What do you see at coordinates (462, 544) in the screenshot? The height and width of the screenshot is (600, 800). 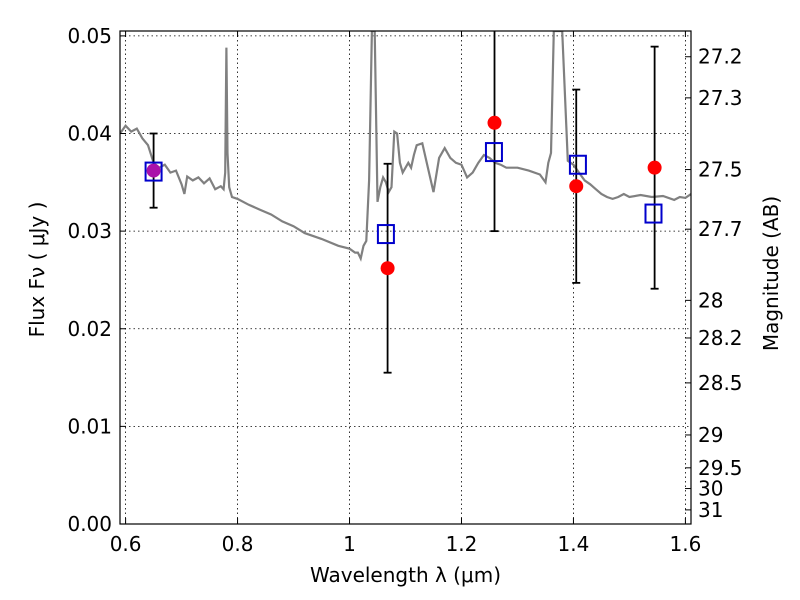 I see `x-tick-label: 1.2` at bounding box center [462, 544].